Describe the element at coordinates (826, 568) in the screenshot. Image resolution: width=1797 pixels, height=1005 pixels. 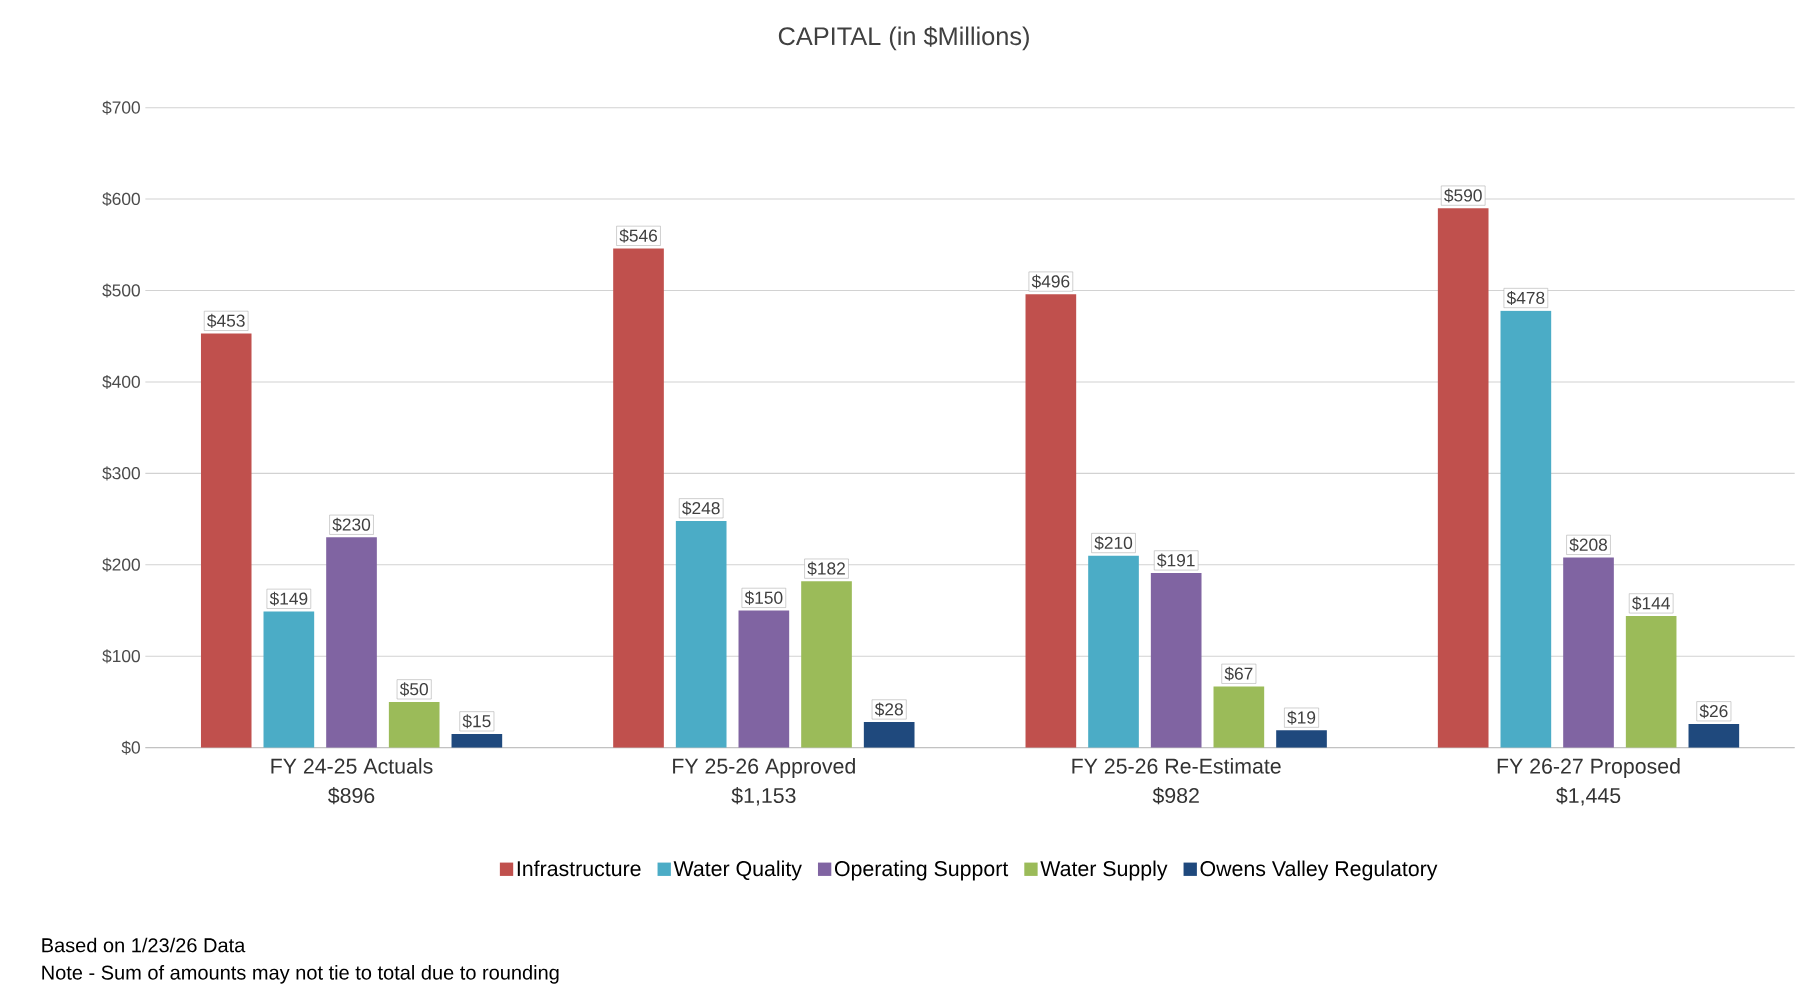
I see `data-label: $182` at that location.